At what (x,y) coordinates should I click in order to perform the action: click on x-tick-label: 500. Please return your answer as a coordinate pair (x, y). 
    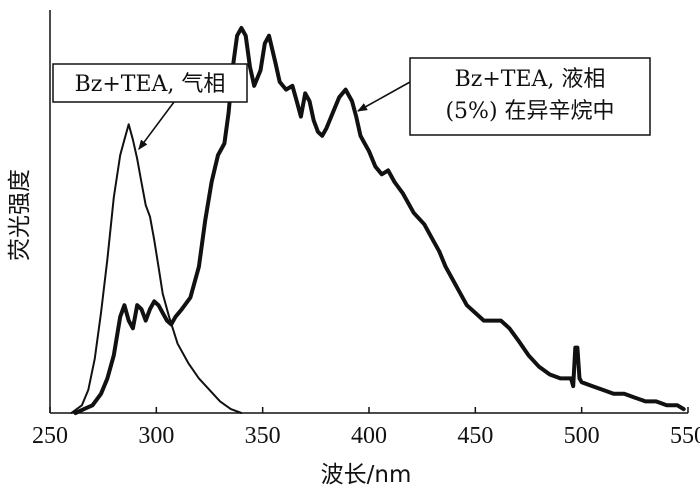
    Looking at the image, I should click on (582, 436).